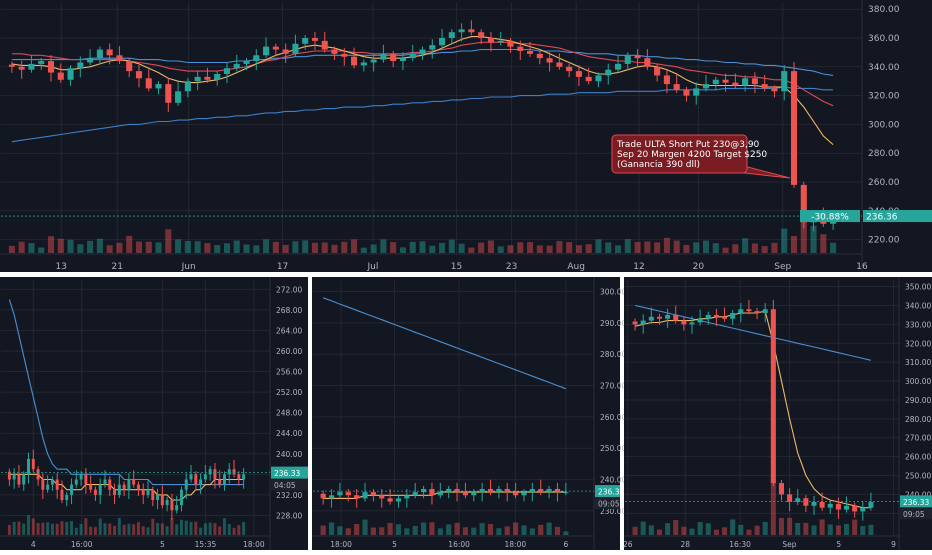 The image size is (932, 555). Describe the element at coordinates (789, 544) in the screenshot. I see `x-tick-label: Sep` at that location.